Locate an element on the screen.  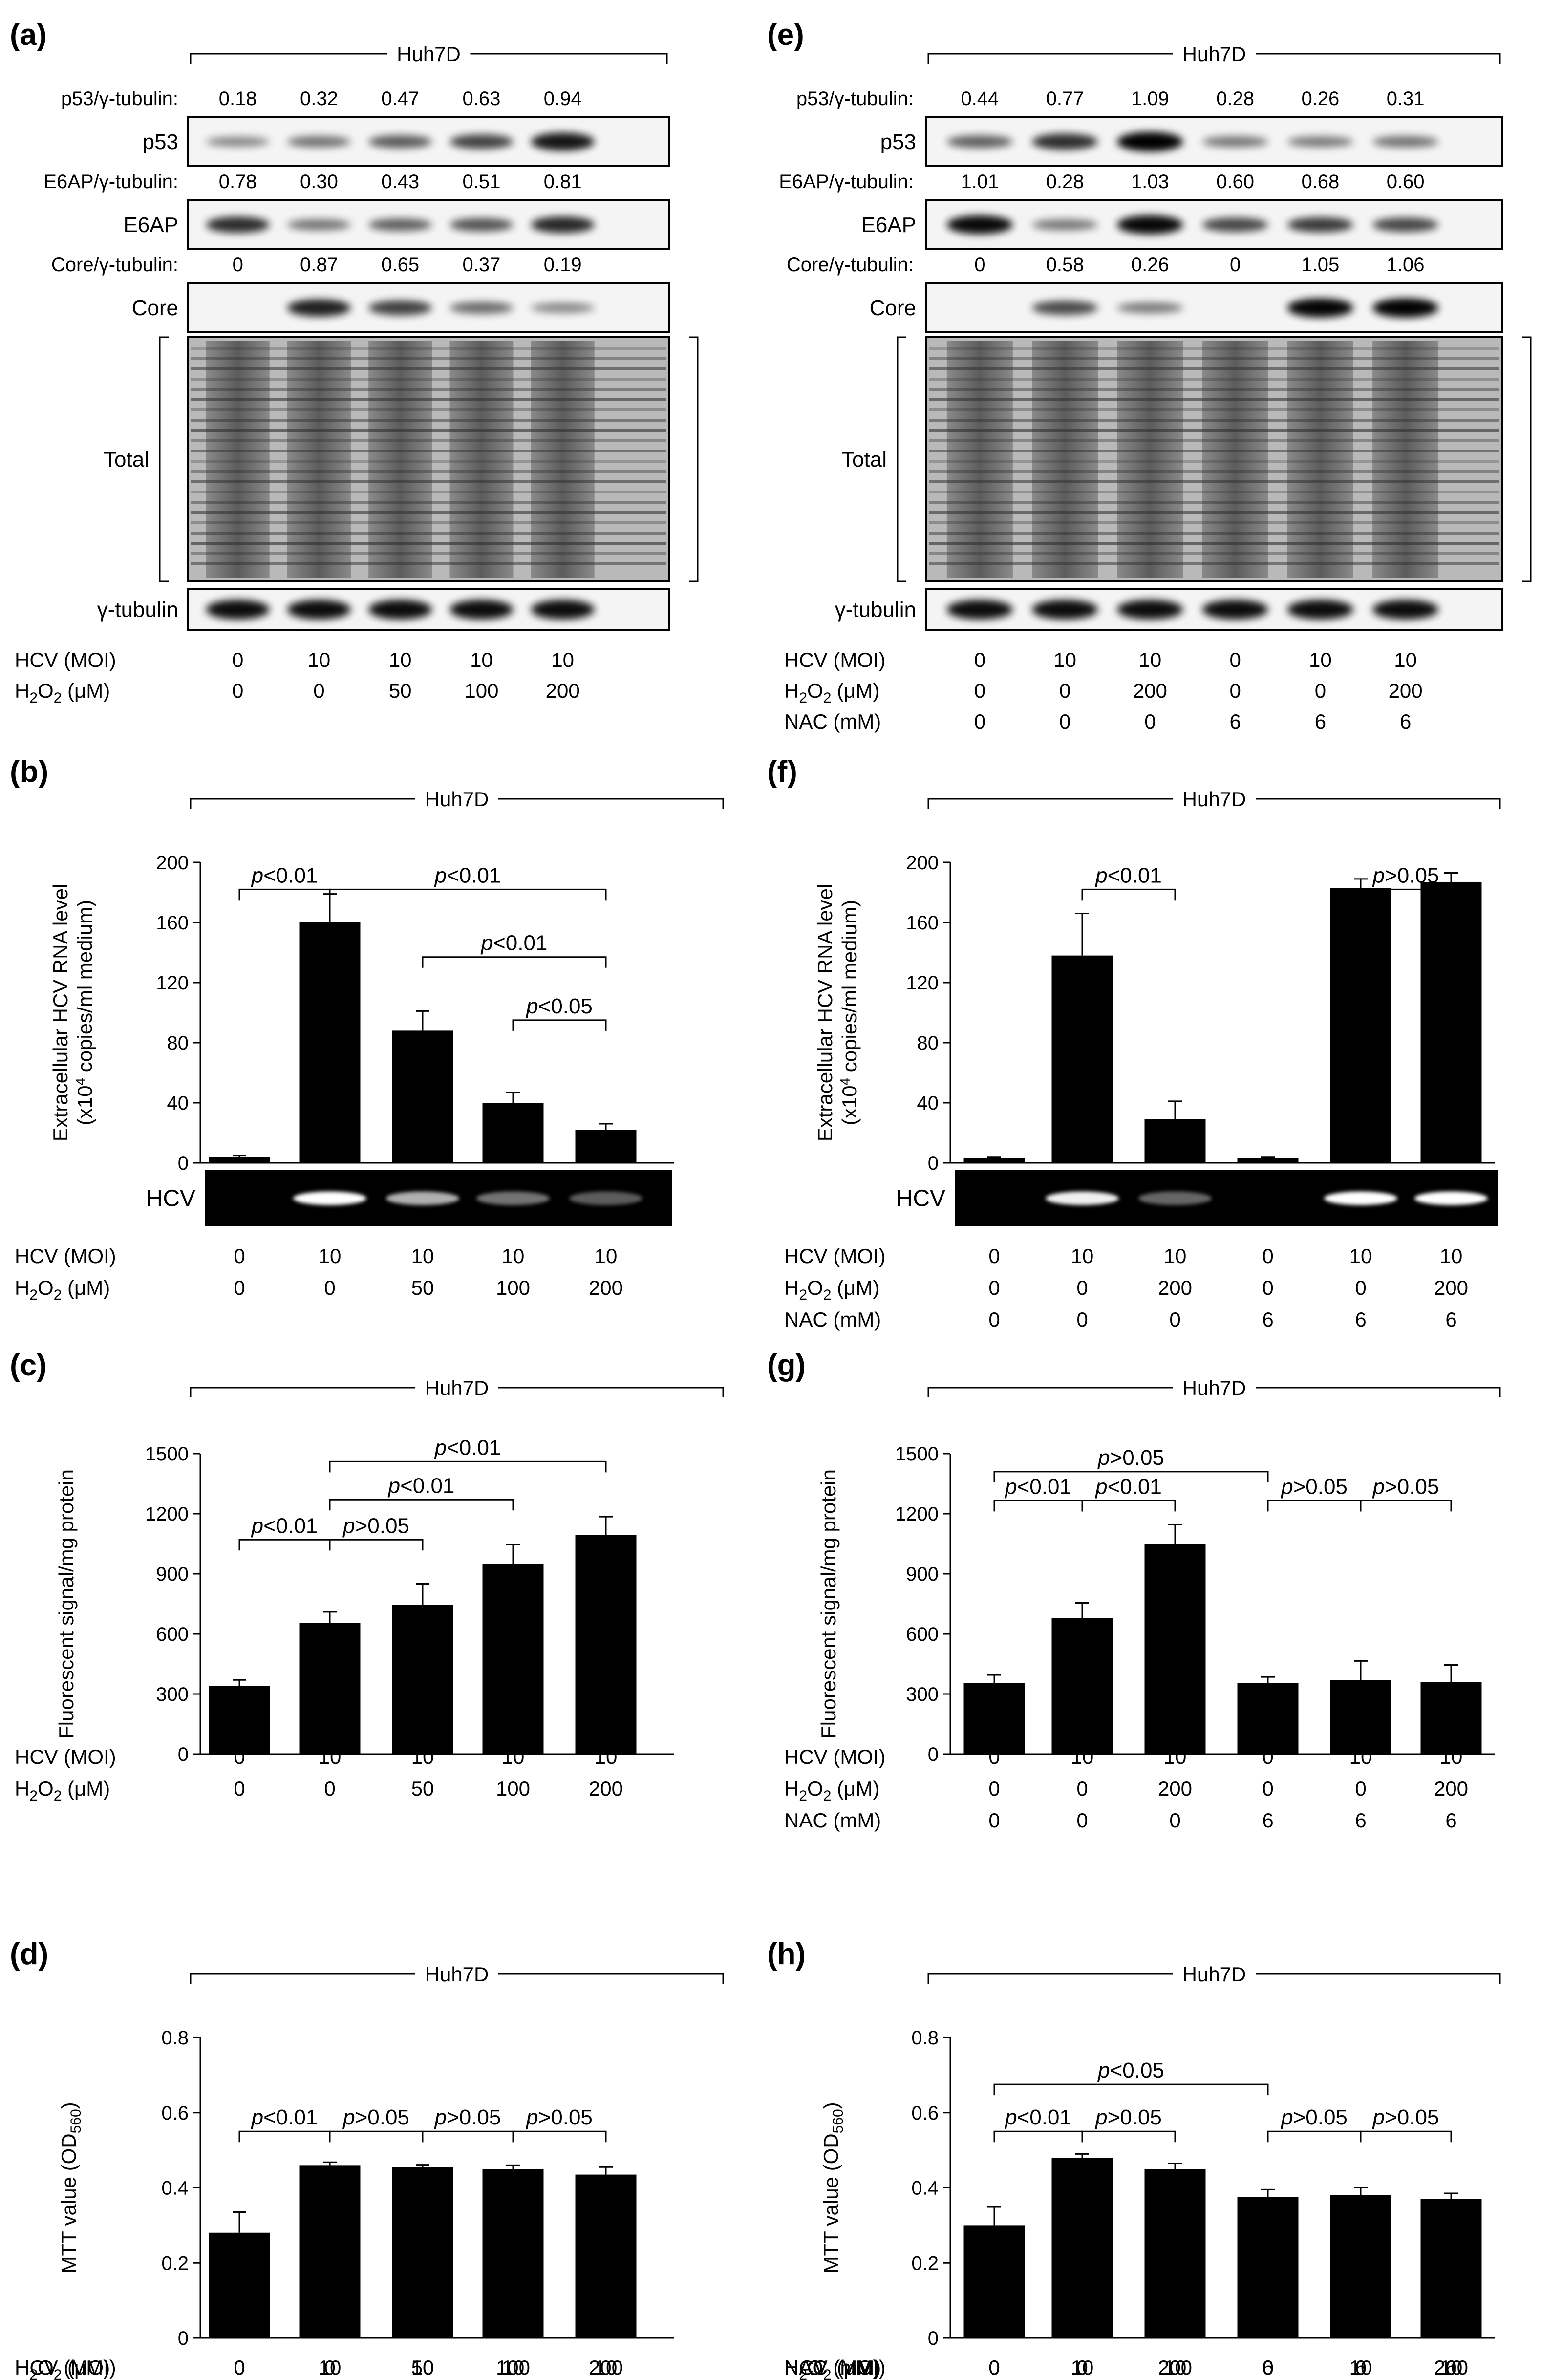
ratio-value: 0.77 is located at coordinates (1065, 98).